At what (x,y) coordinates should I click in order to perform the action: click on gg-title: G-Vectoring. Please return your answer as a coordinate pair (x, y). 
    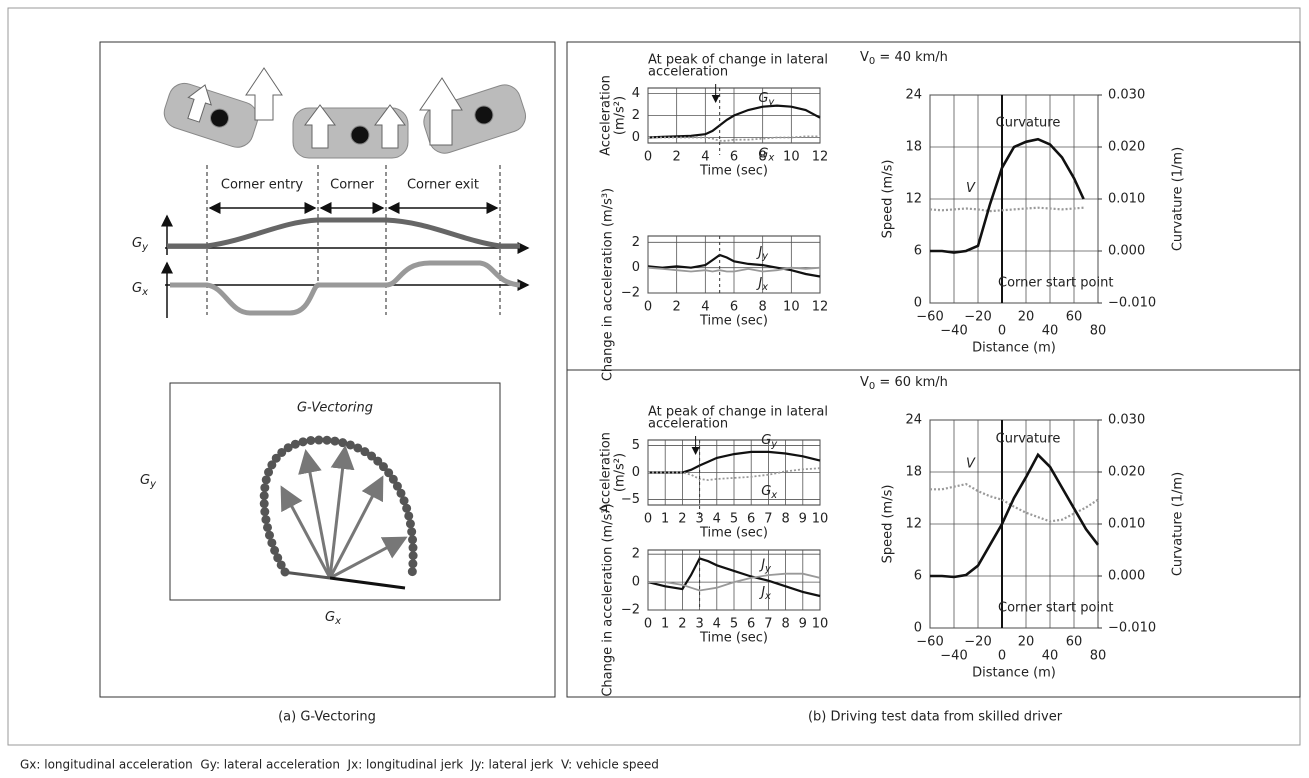
    Looking at the image, I should click on (335, 408).